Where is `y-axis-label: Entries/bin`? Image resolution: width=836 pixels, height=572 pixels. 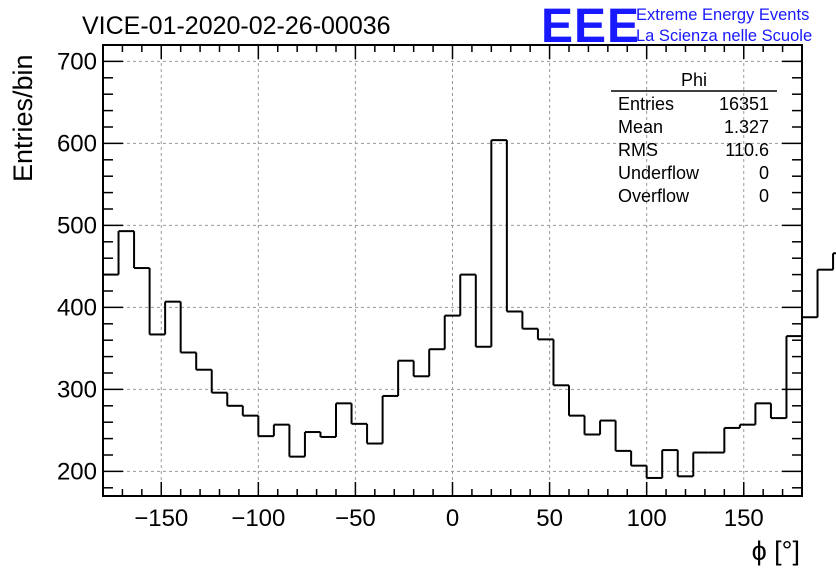 y-axis-label: Entries/bin is located at coordinates (23, 118).